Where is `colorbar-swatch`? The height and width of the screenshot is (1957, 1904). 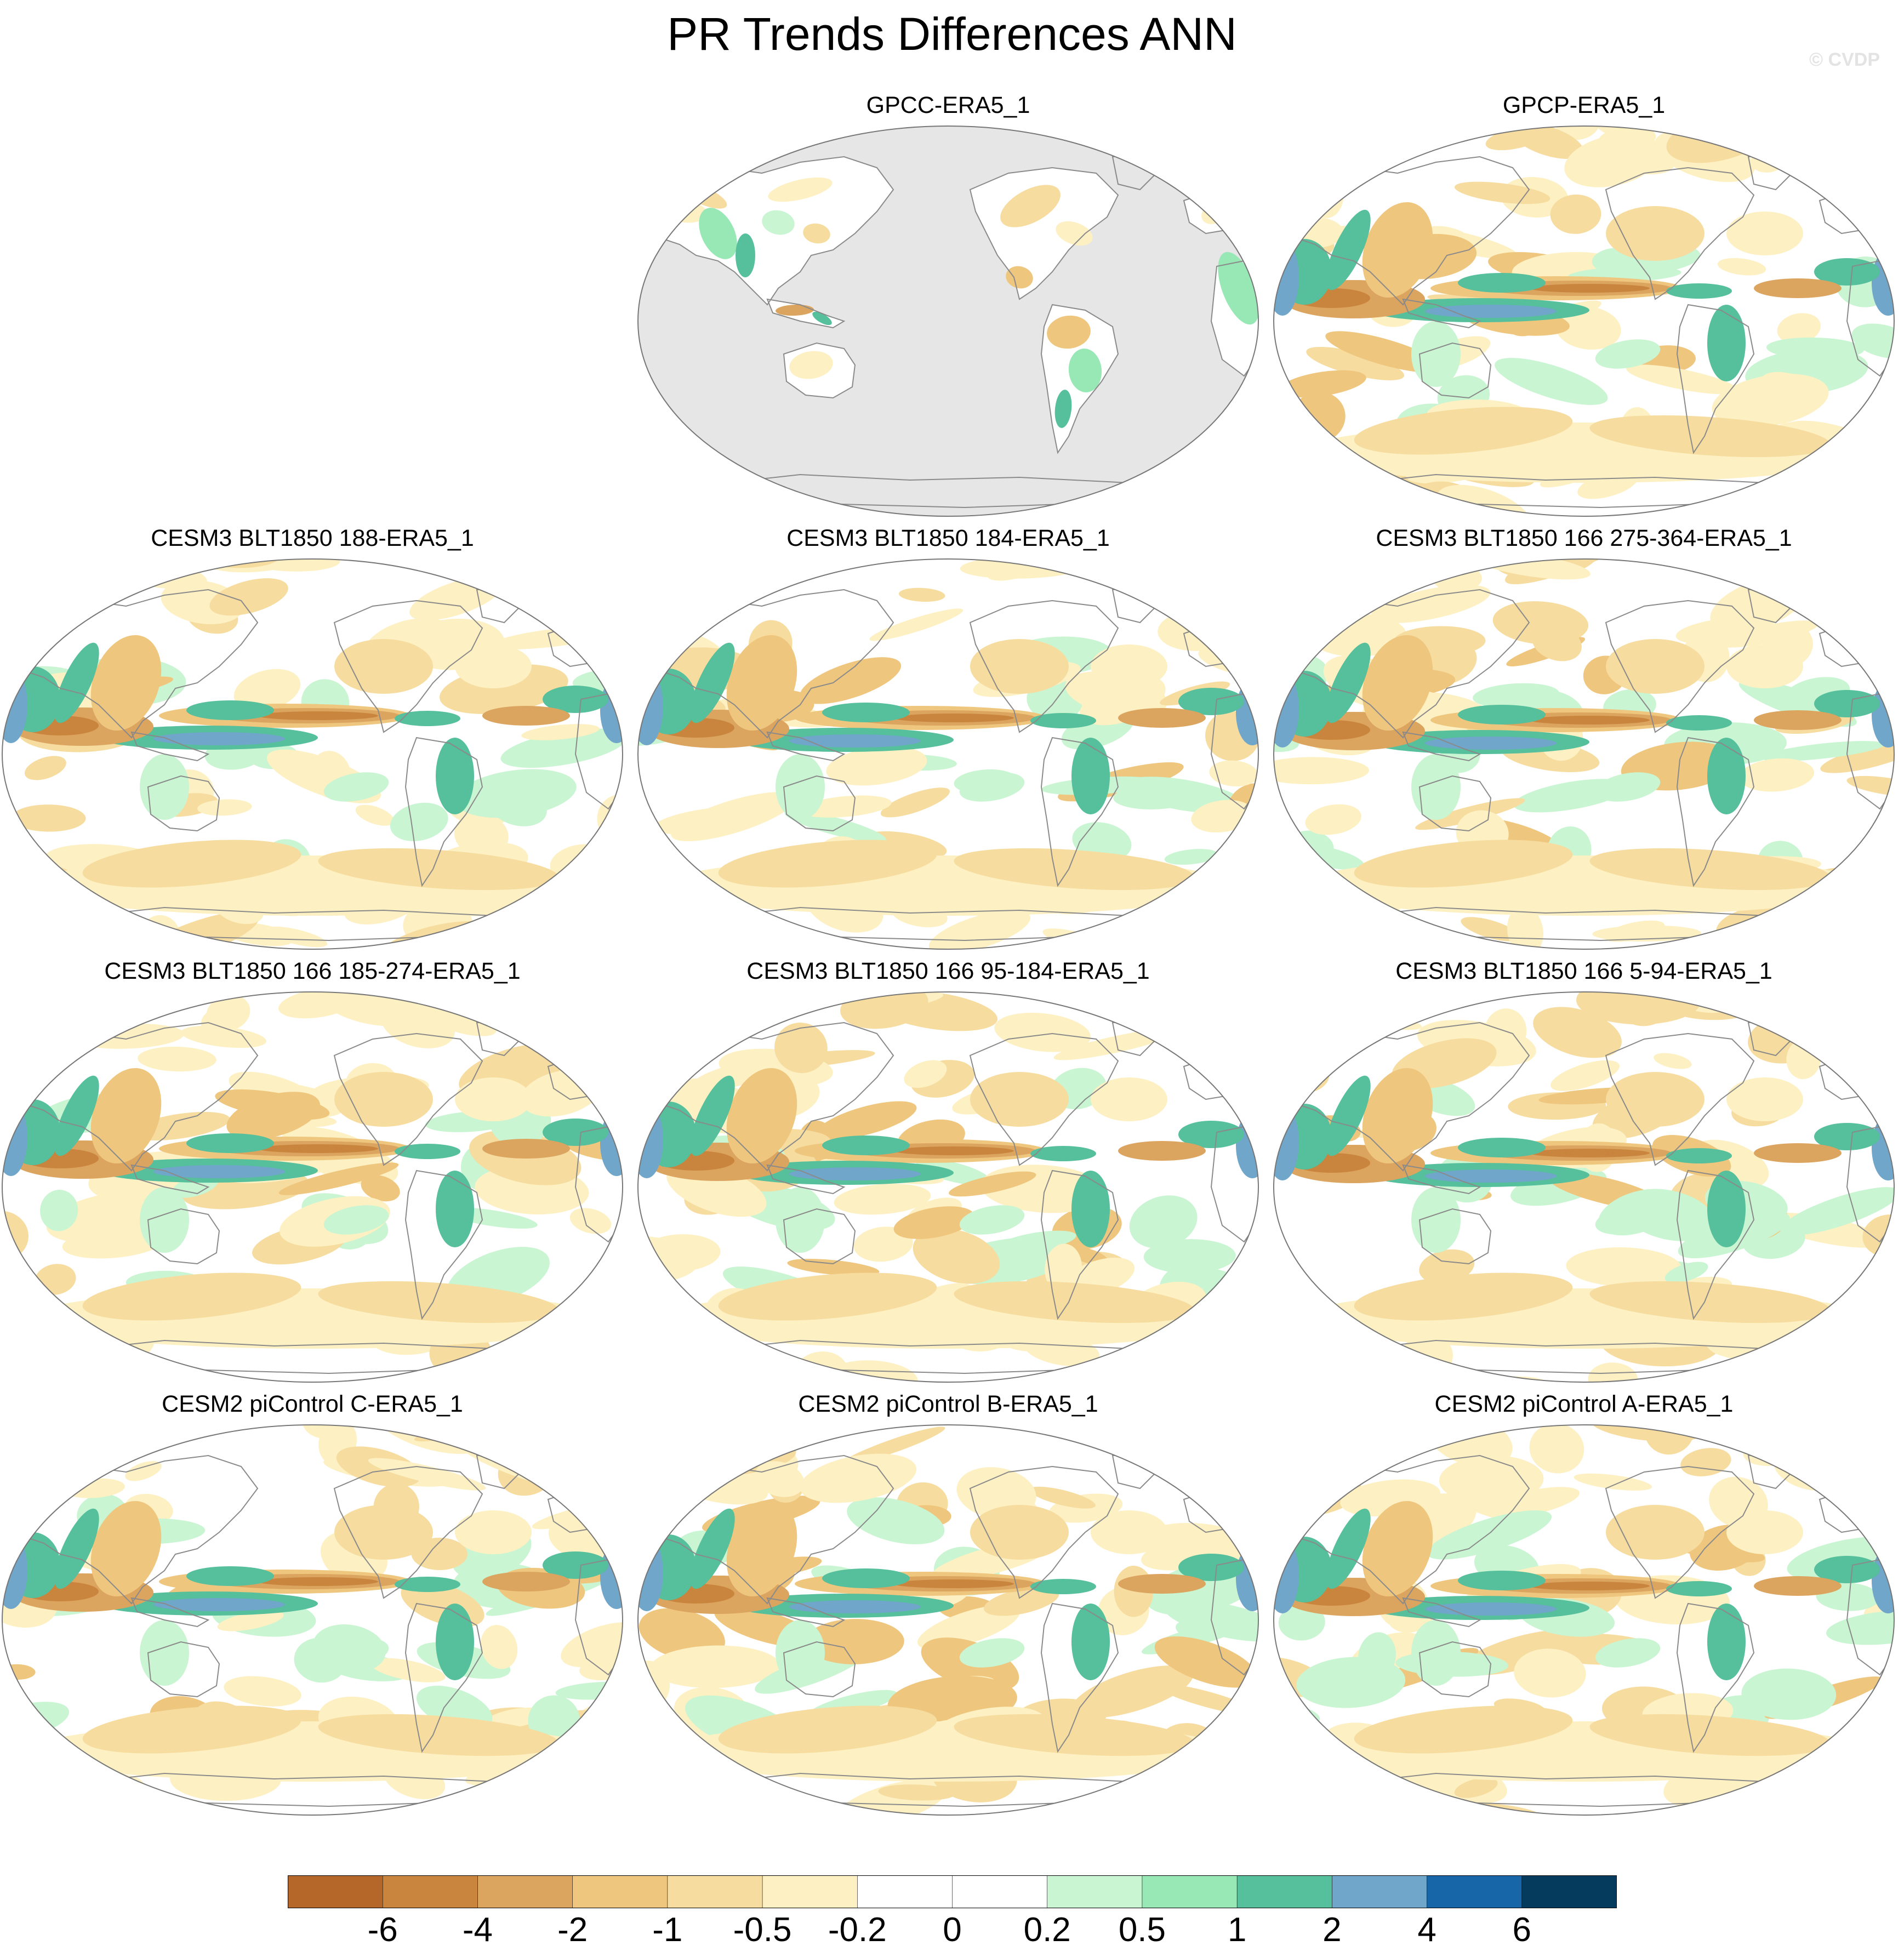
colorbar-swatch is located at coordinates (1000, 1891).